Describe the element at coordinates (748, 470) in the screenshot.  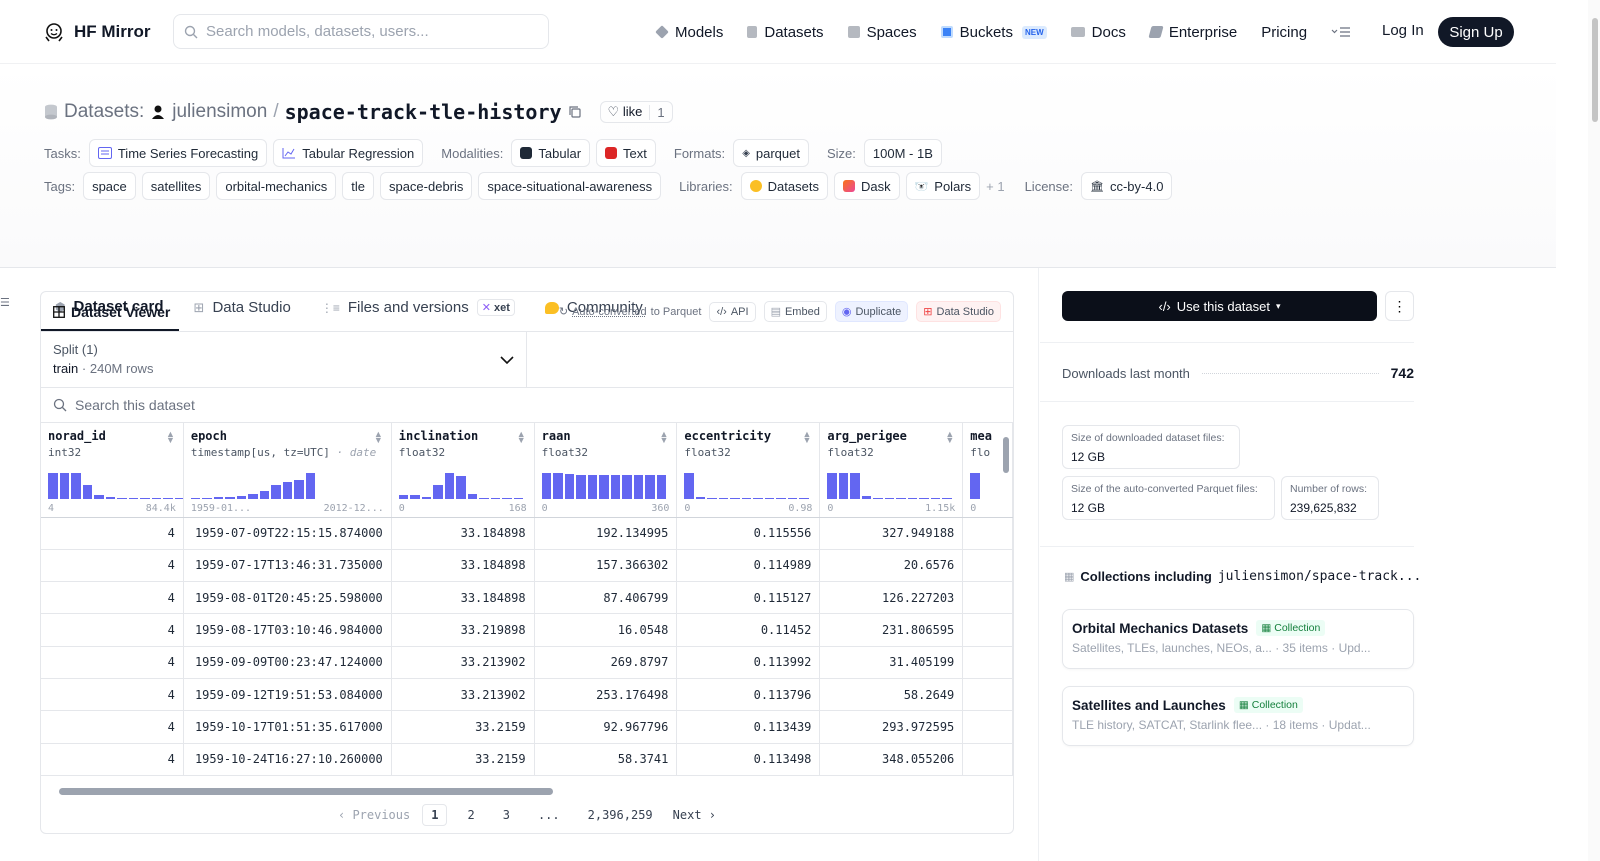
I see `column-header: eccentricity float32 ▲ ▼ 0 0.98` at that location.